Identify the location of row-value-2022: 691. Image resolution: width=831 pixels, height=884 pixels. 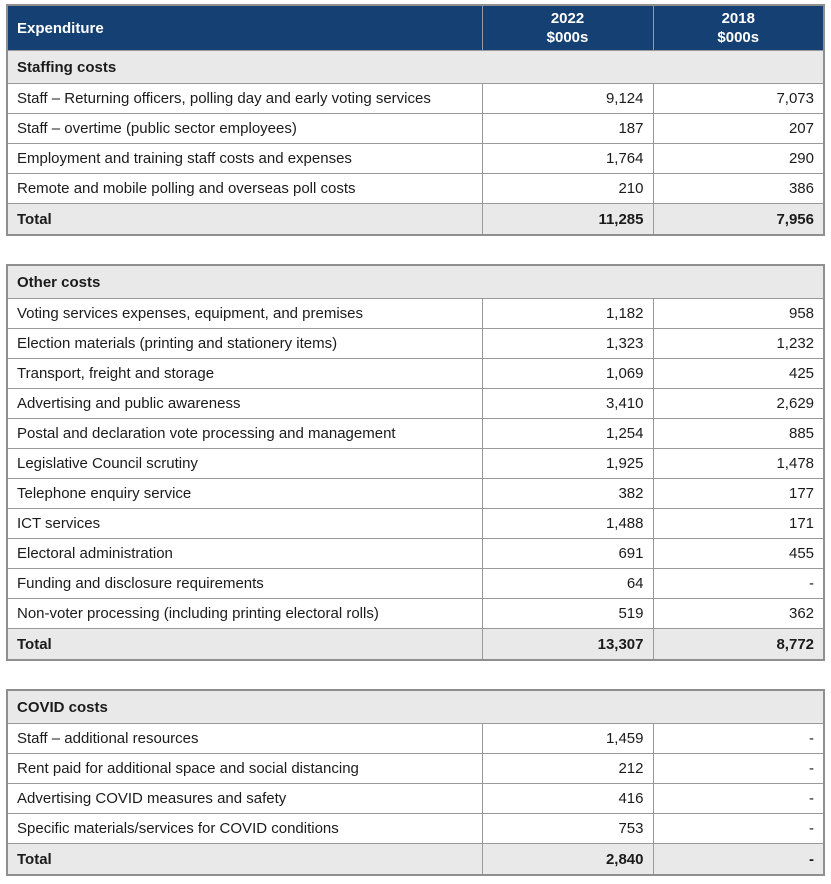
(567, 553).